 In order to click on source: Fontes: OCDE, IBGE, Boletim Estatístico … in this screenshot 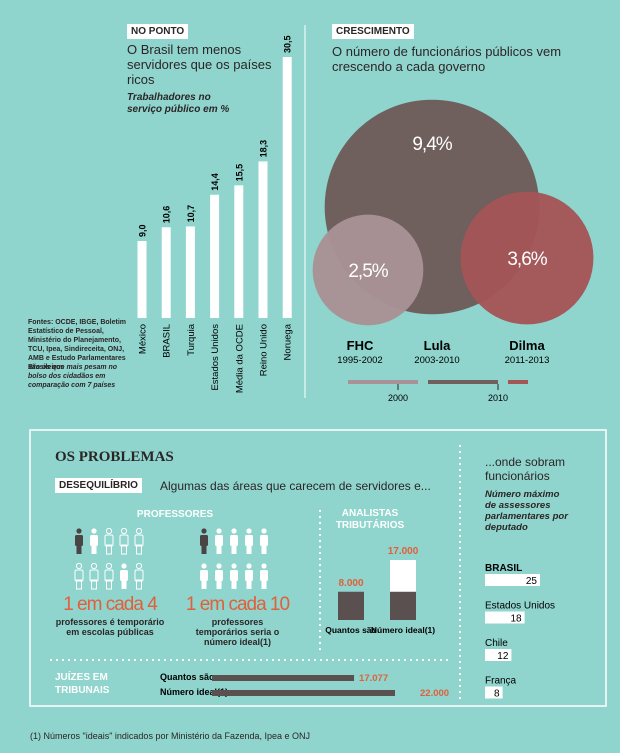, I will do `click(77, 345)`.